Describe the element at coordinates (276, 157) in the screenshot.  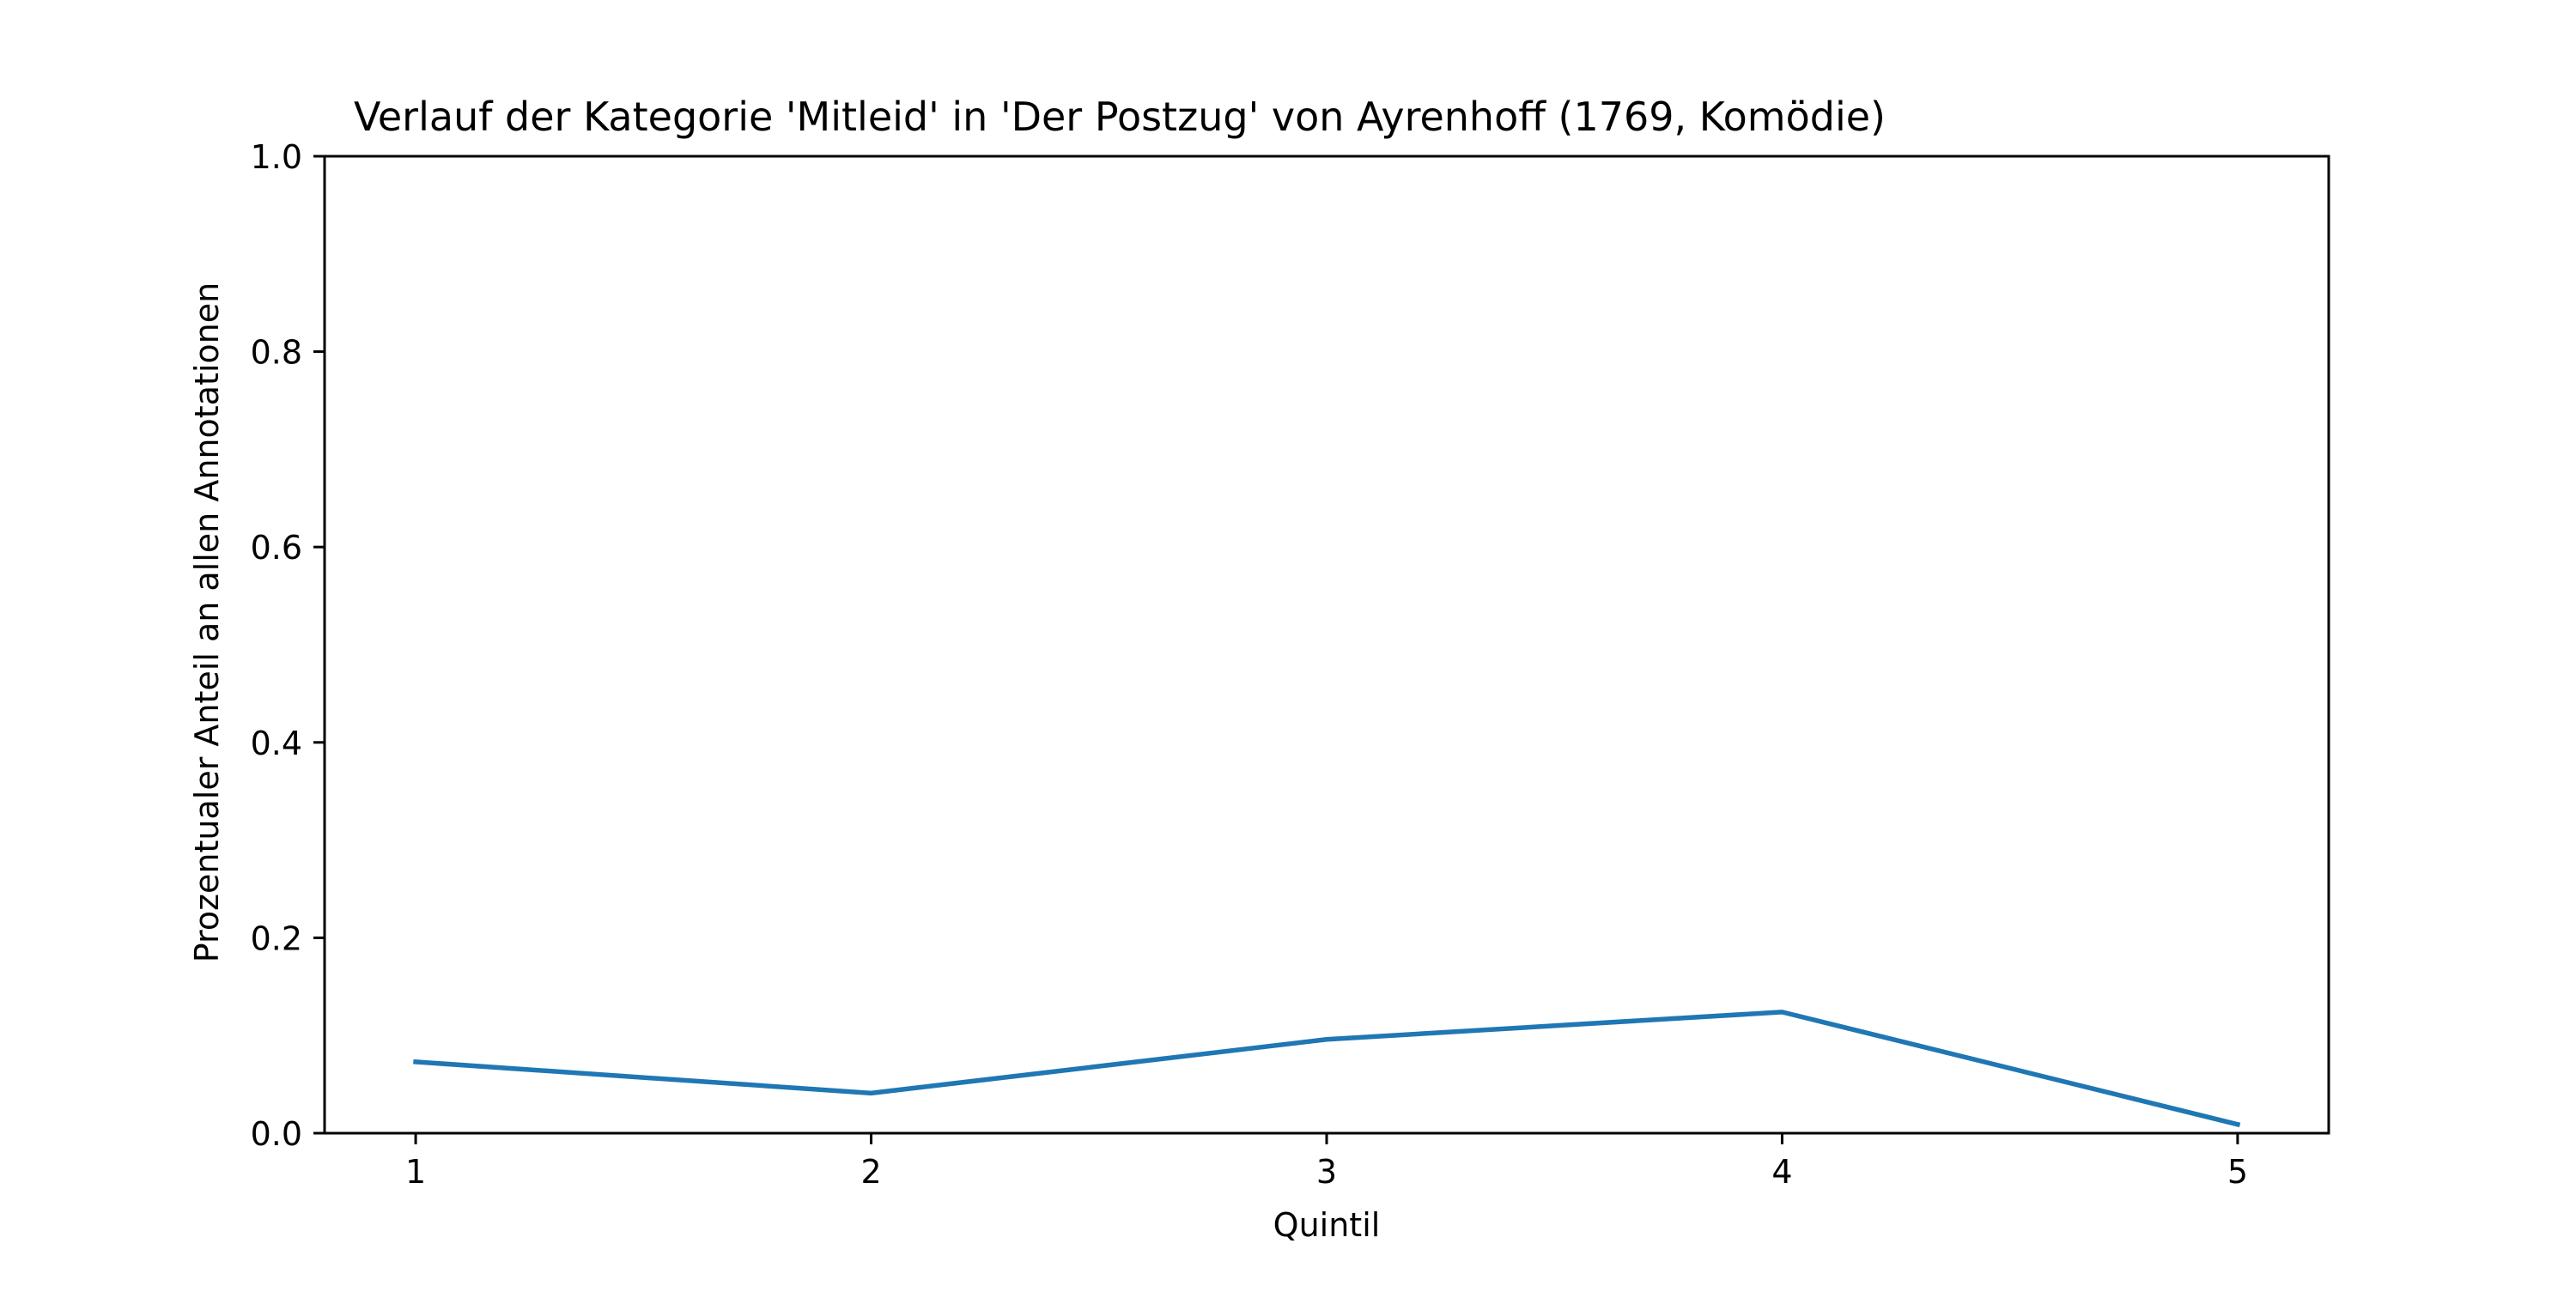
I see `y-tick-label: 1.0` at that location.